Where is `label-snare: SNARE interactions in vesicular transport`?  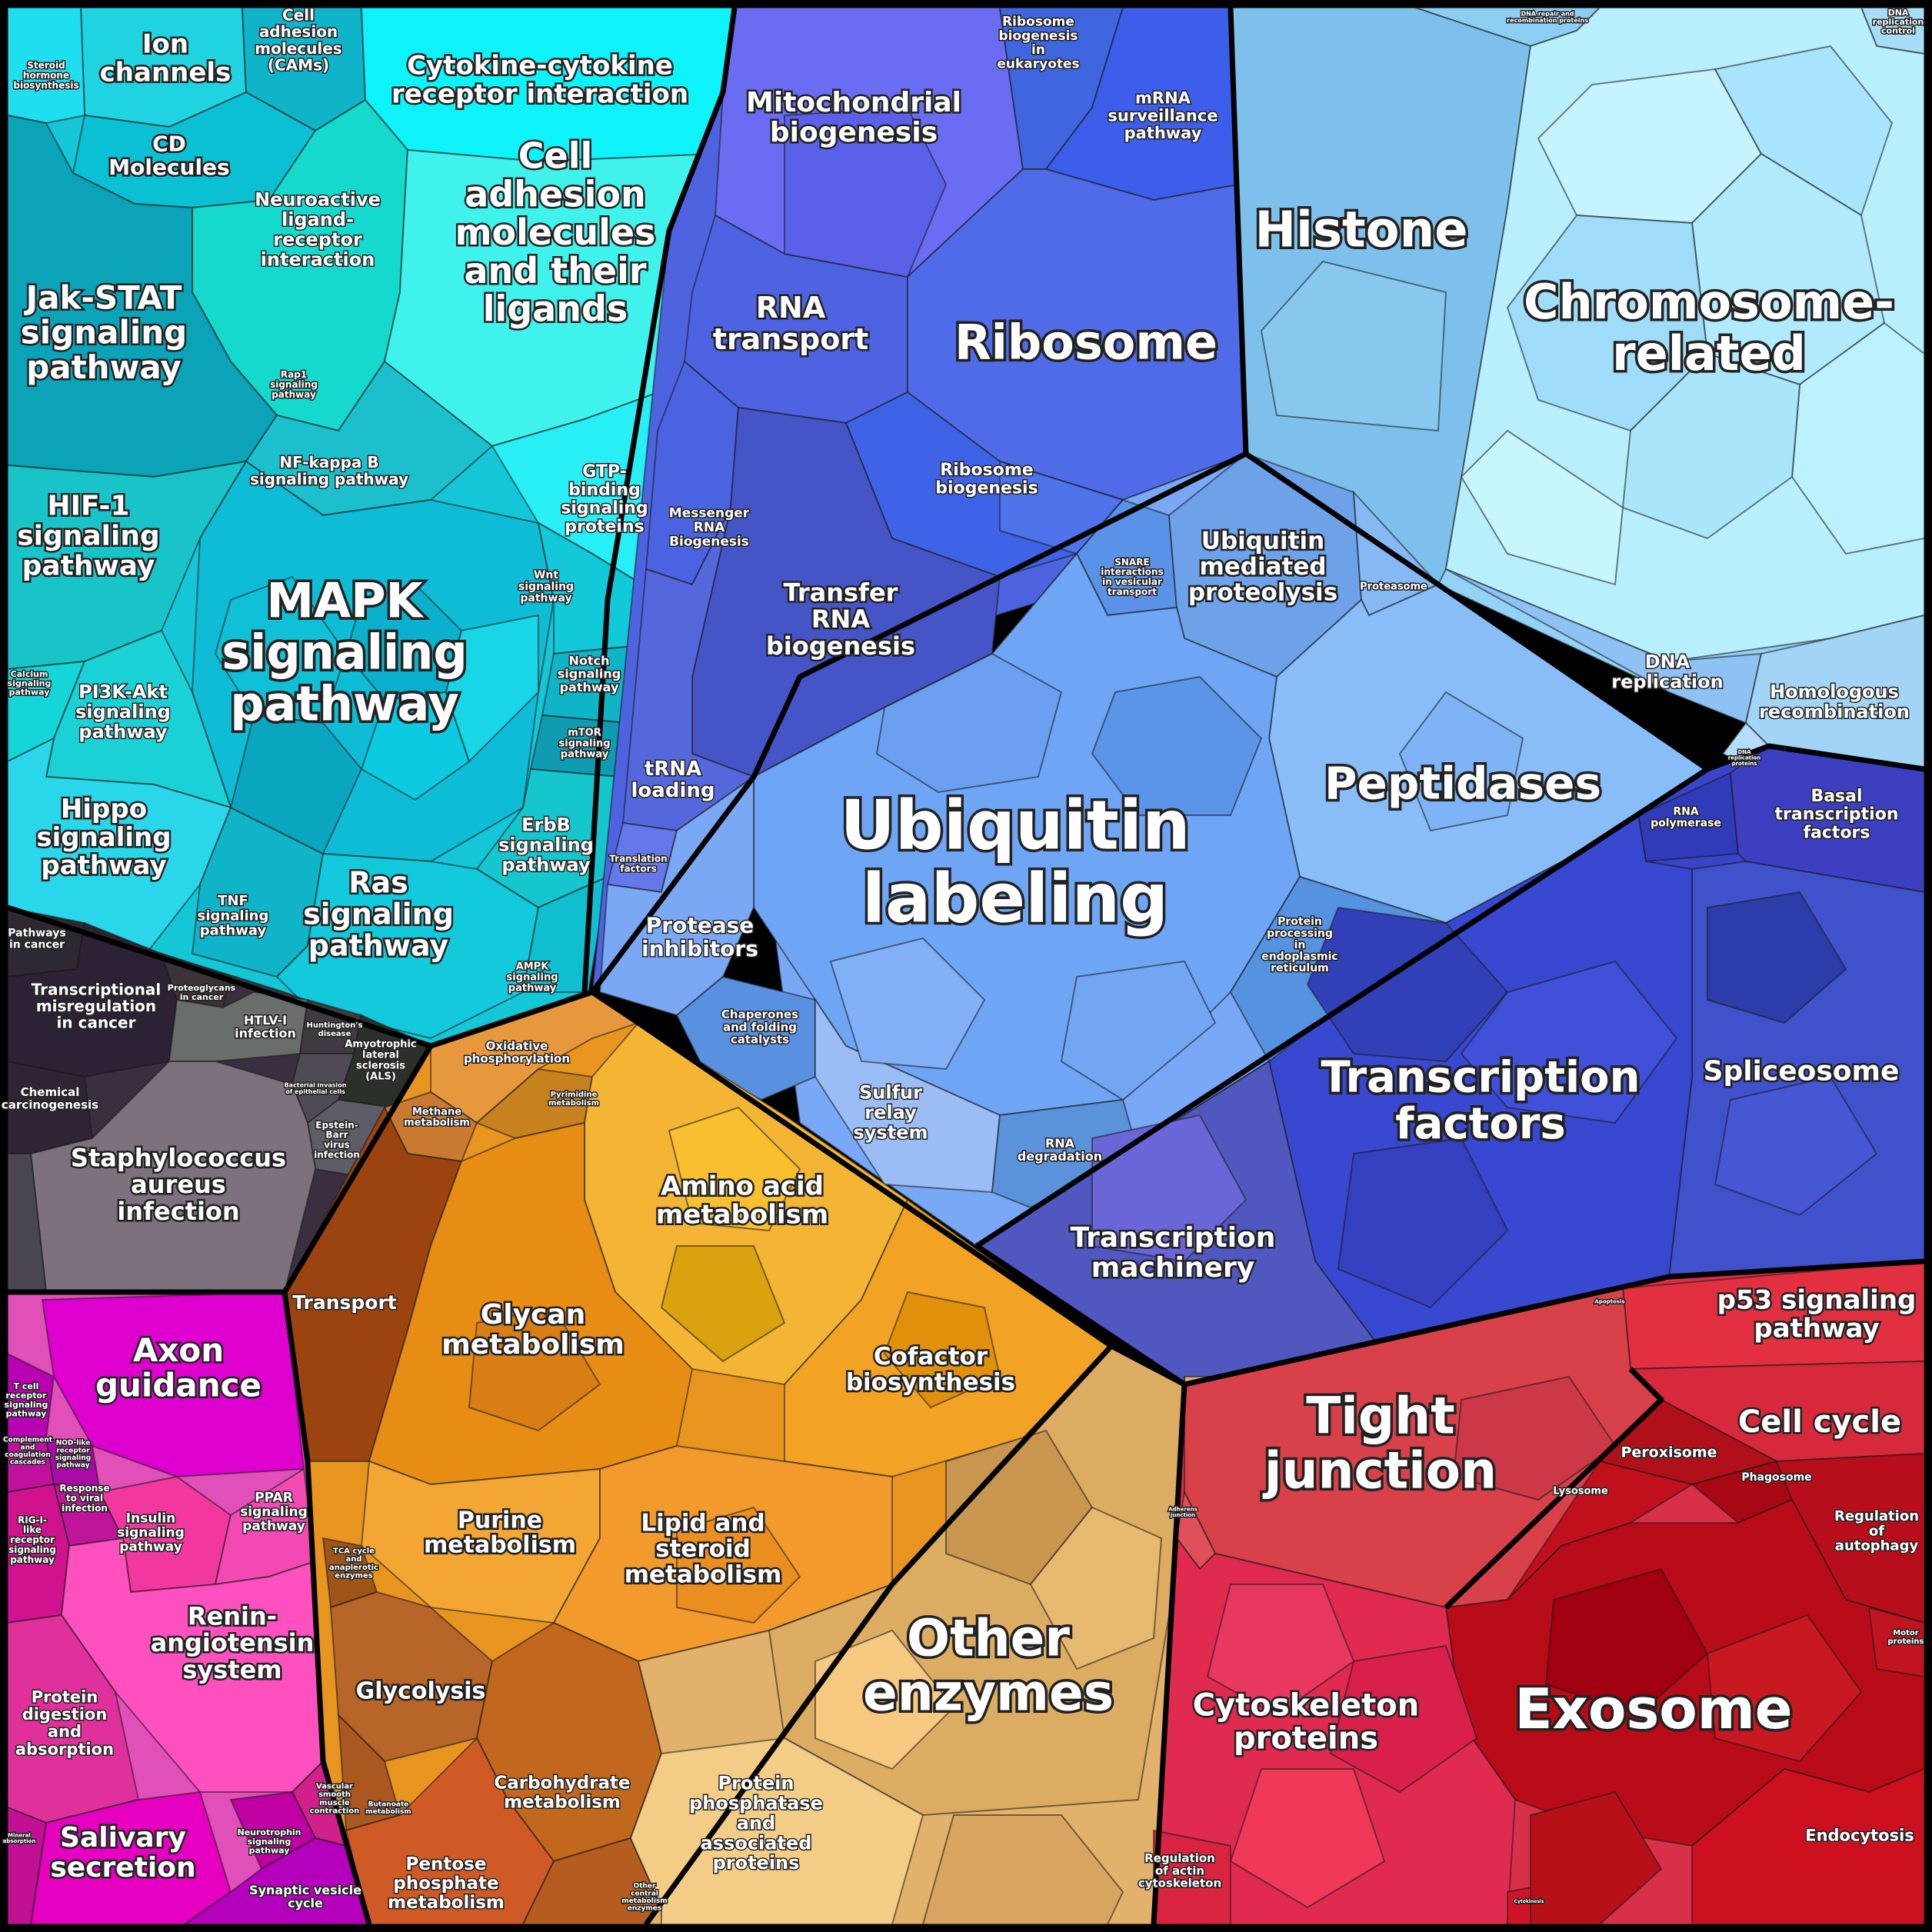 label-snare: SNARE interactions in vesicular transport is located at coordinates (1132, 577).